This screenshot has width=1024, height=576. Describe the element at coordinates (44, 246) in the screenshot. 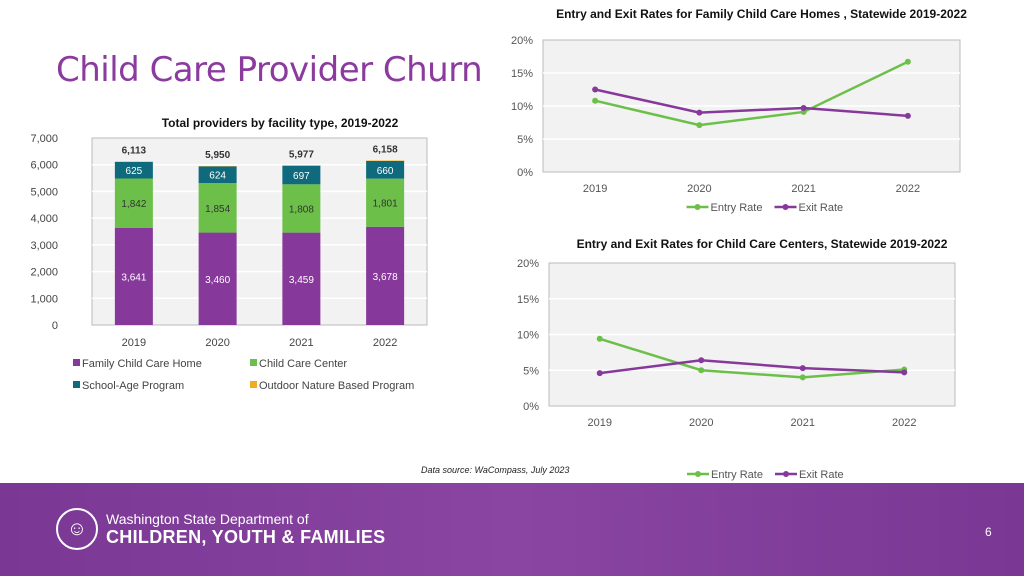

I see `y-tick-label: 3,000` at that location.